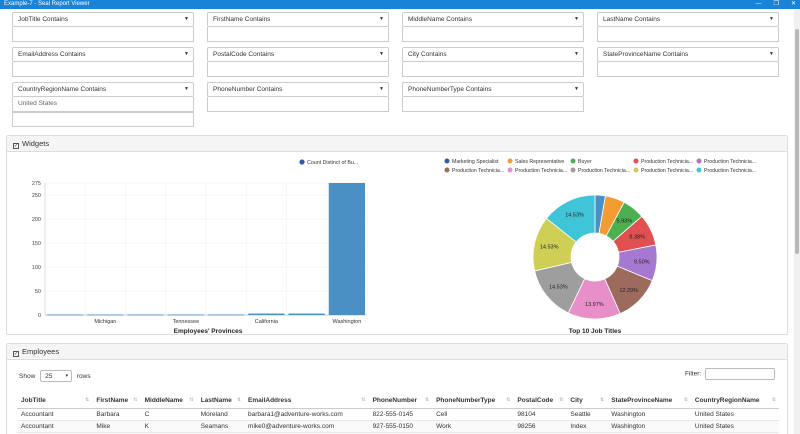 This screenshot has height=434, width=800. I want to click on table-cell: Washington, so click(649, 426).